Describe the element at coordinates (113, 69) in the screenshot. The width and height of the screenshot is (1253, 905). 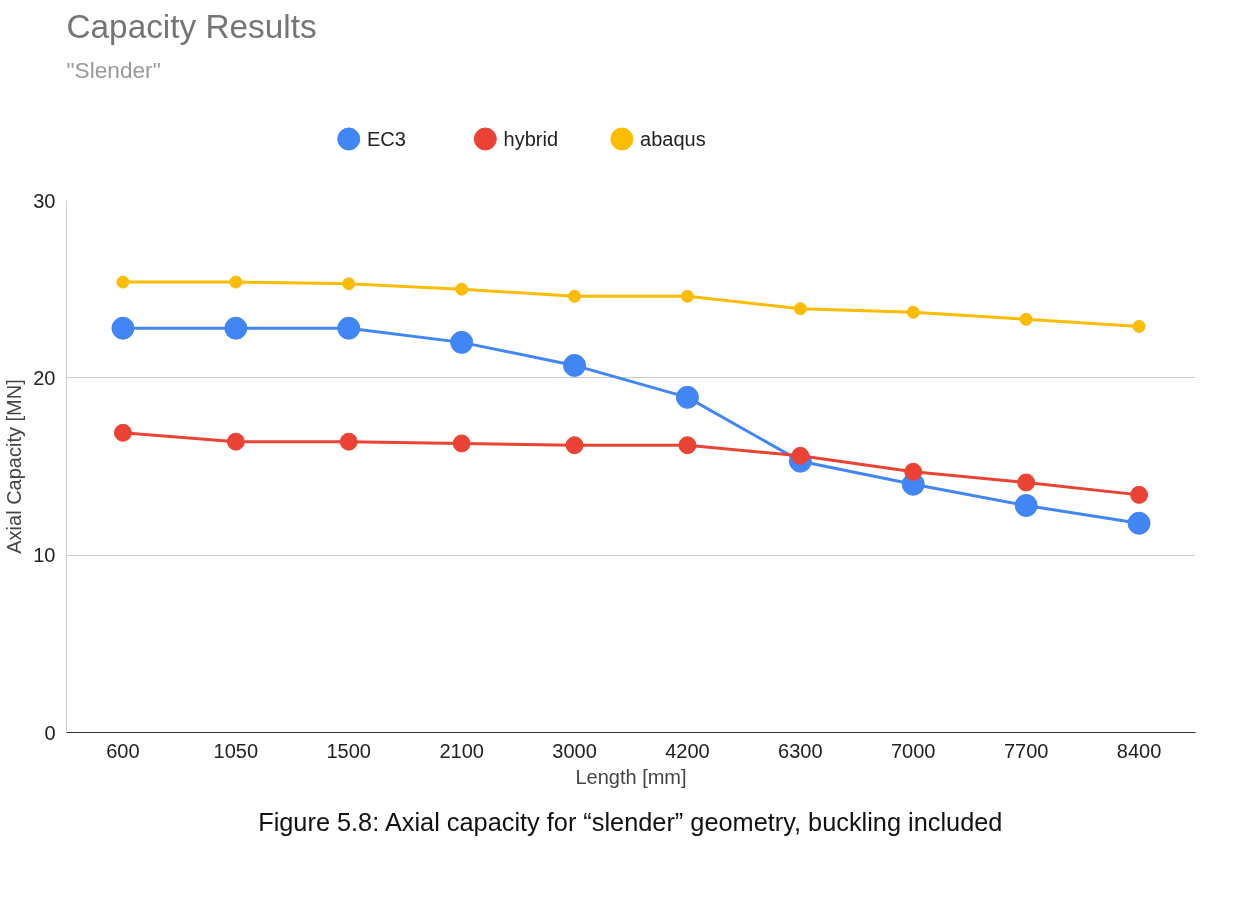
I see `chart-subtitle: "Slender"` at that location.